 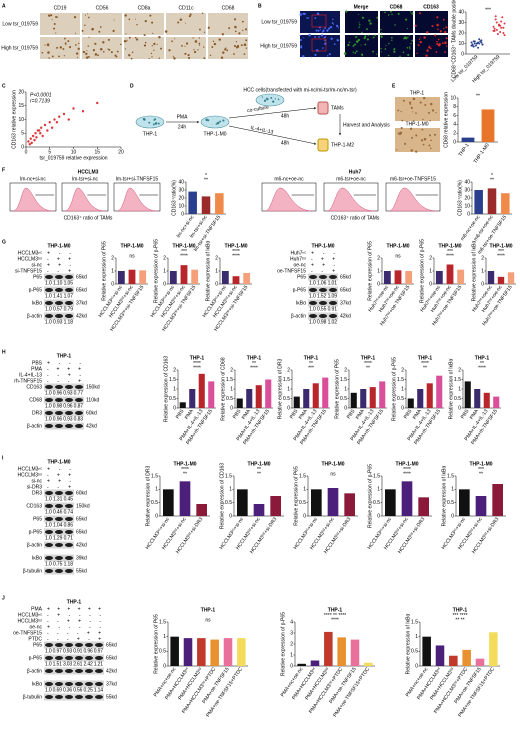 I want to click on blot-title: THP-1-M0, so click(x=322, y=246).